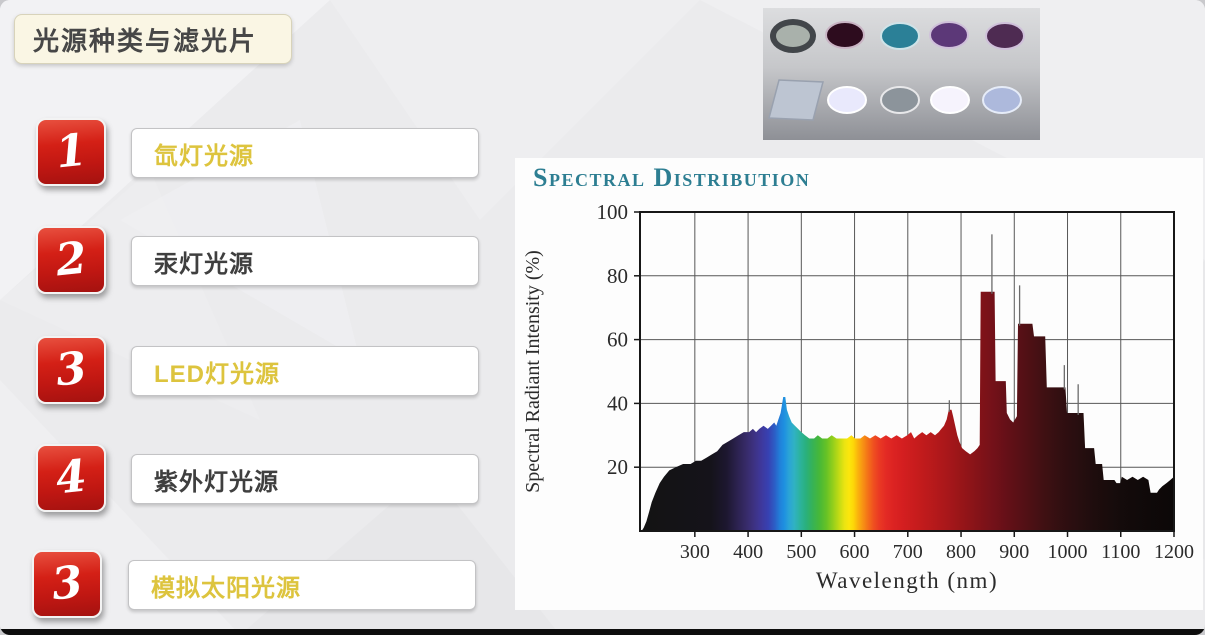  What do you see at coordinates (305, 371) in the screenshot?
I see `item-3-label-box: LED灯光源` at bounding box center [305, 371].